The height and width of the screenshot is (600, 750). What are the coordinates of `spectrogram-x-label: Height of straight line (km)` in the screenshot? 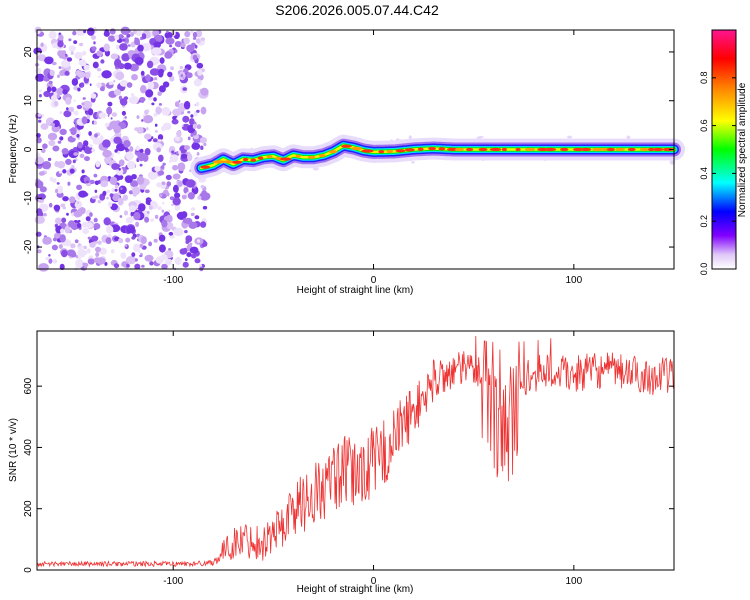 It's located at (355, 290).